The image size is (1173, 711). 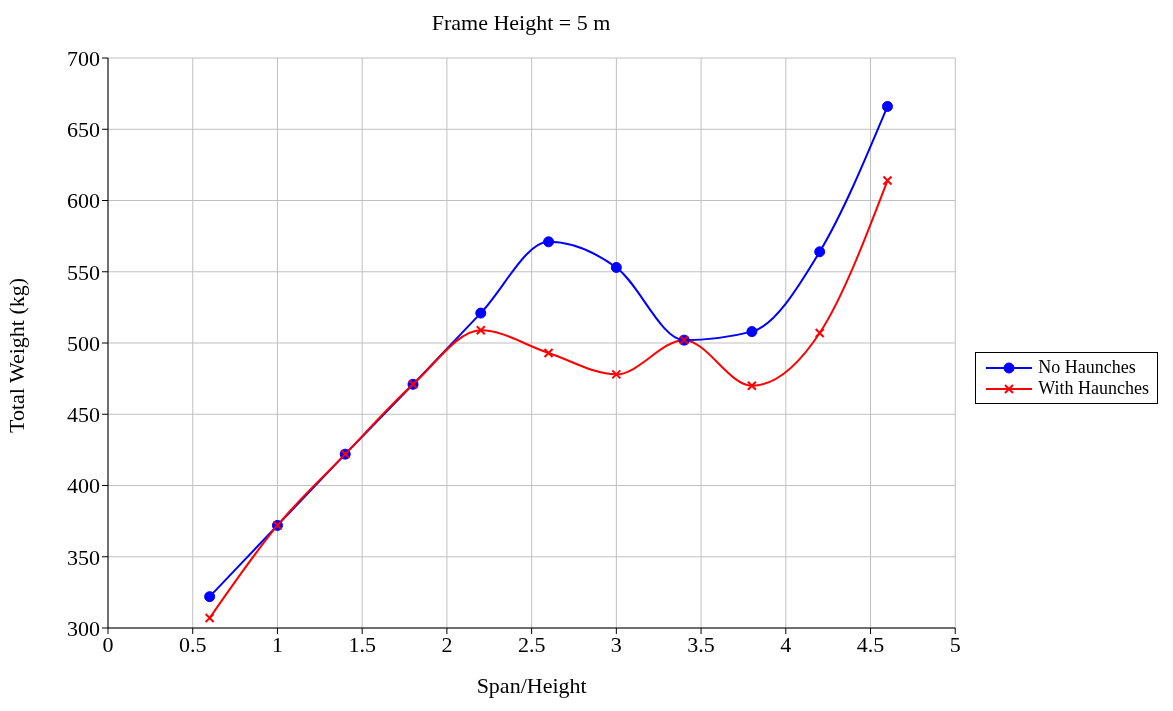 I want to click on x-tick-label: 2, so click(x=447, y=644).